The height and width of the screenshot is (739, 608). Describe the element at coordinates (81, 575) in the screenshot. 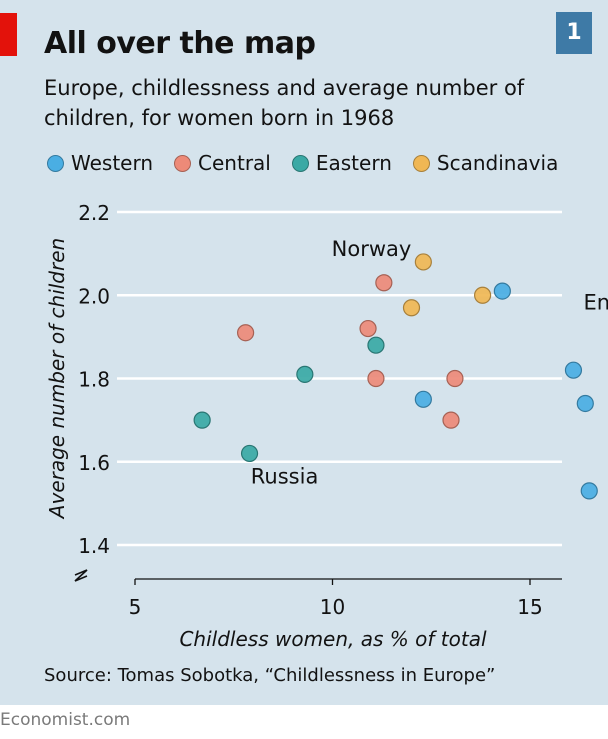

I see `axis-break-icon` at that location.